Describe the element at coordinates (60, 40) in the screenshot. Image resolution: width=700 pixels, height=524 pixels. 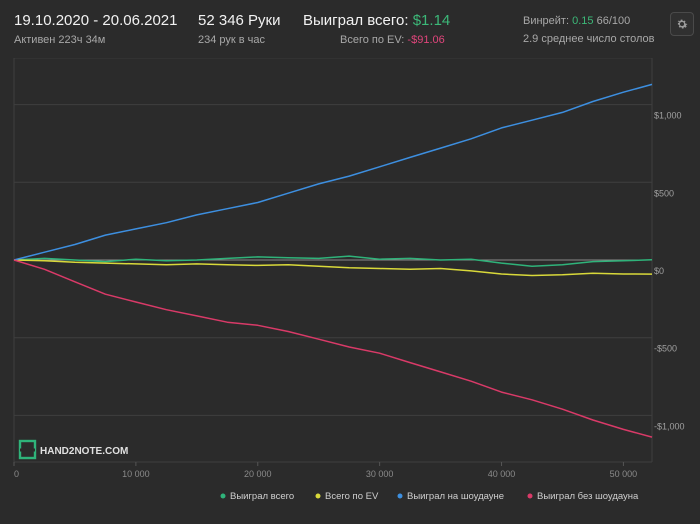
I see `active-time: Активен 223ч 34м` at that location.